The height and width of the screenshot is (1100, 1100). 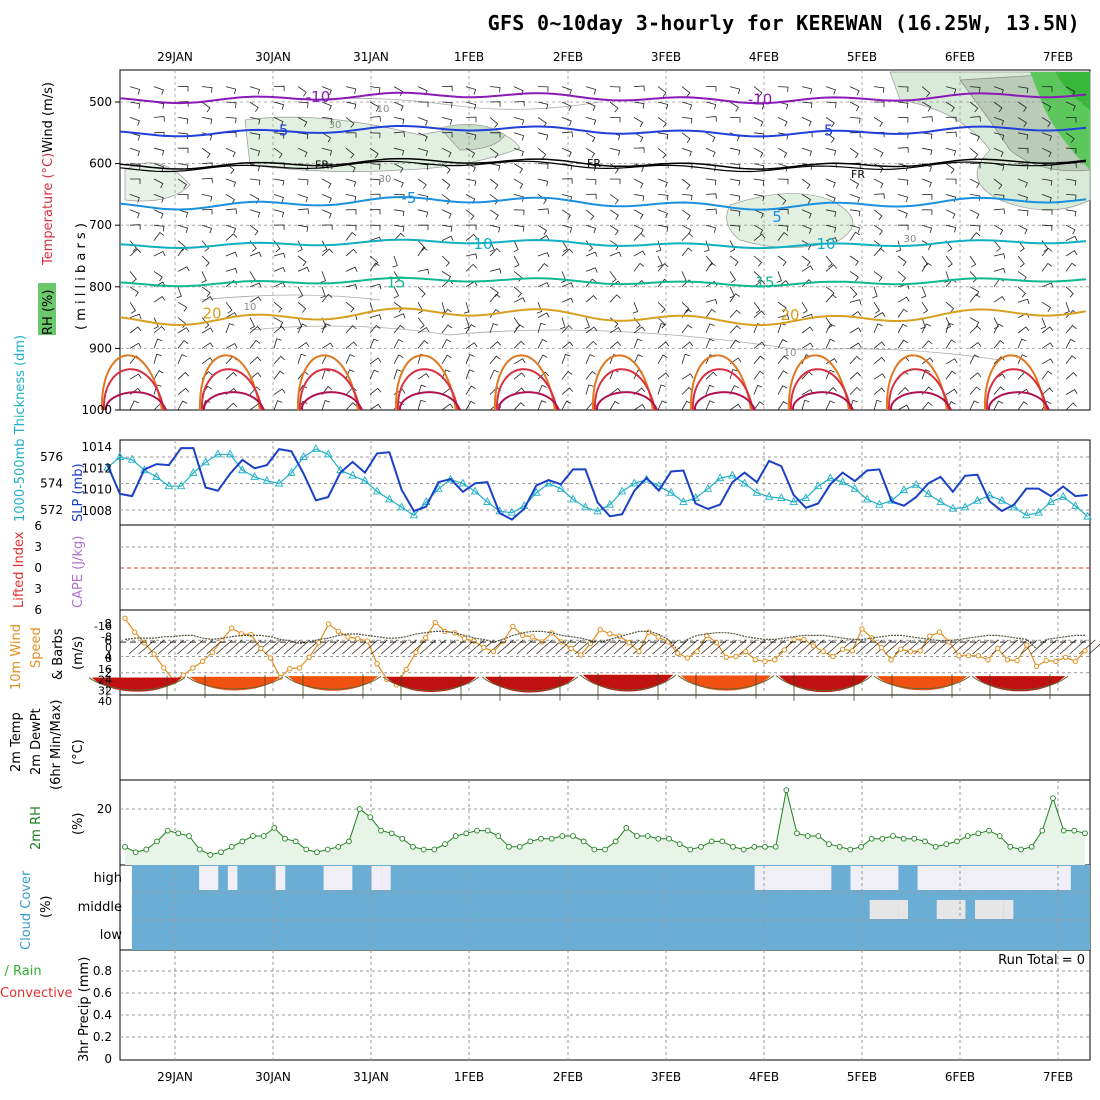 What do you see at coordinates (764, 57) in the screenshot?
I see `date-label-top: 4FEB` at bounding box center [764, 57].